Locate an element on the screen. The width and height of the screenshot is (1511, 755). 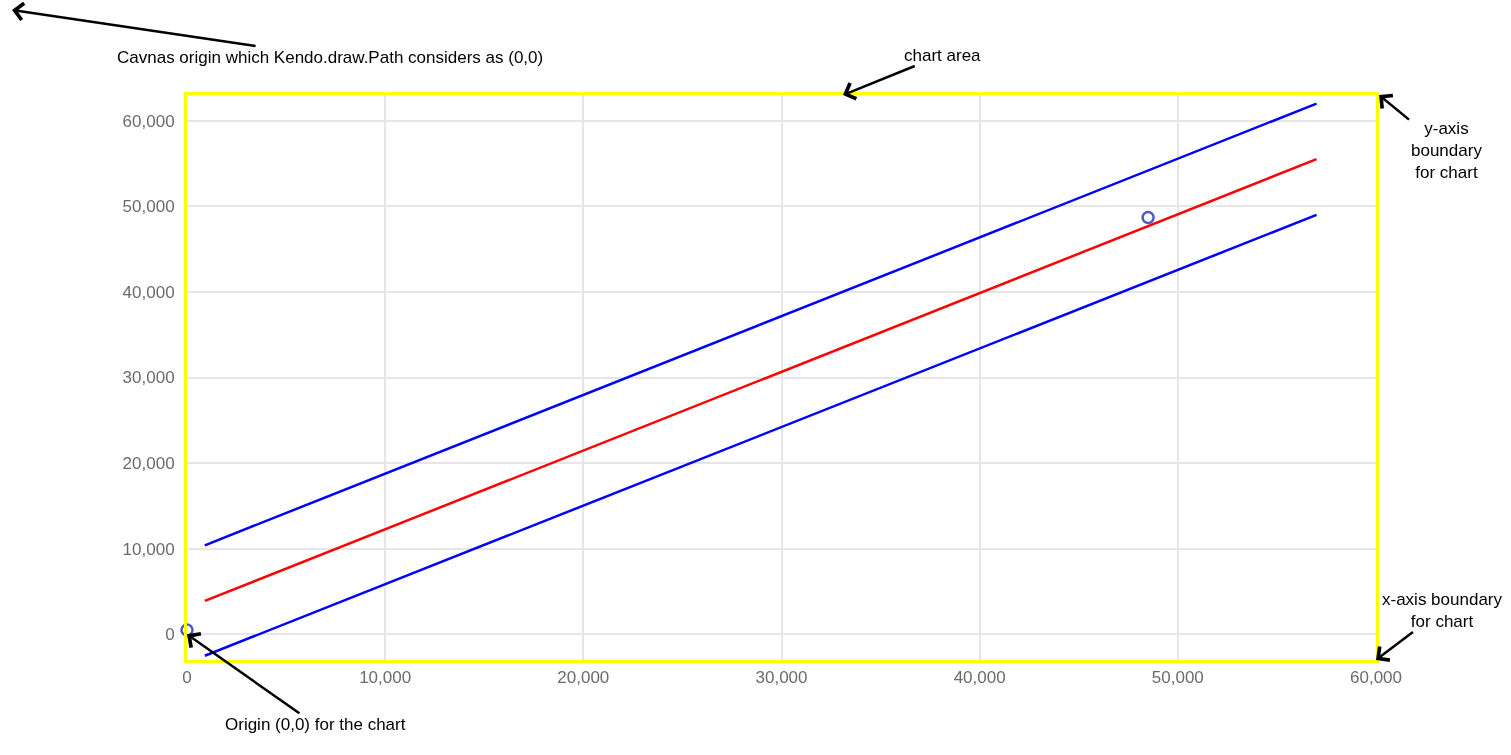
y-tick-label: 40,000 is located at coordinates (148, 292).